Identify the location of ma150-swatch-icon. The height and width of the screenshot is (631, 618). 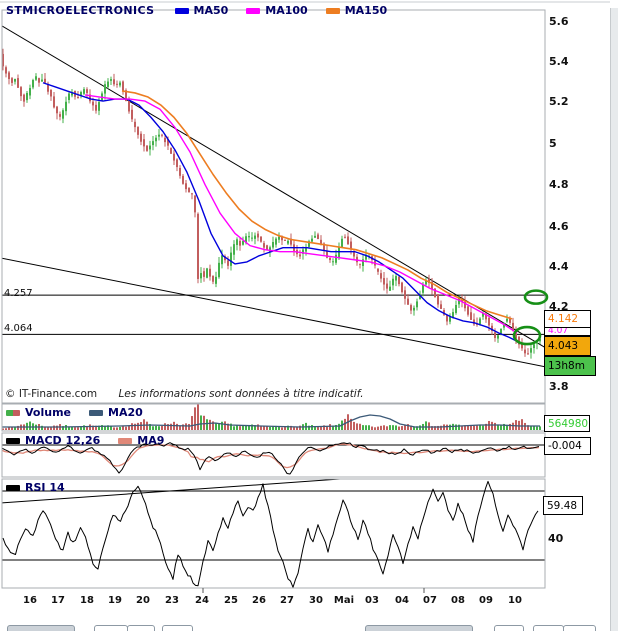
(332, 10).